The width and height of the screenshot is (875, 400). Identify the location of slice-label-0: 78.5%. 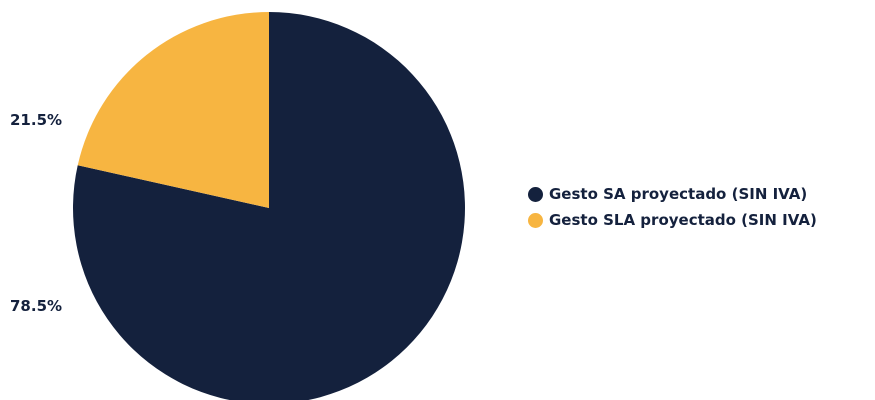
(36, 306).